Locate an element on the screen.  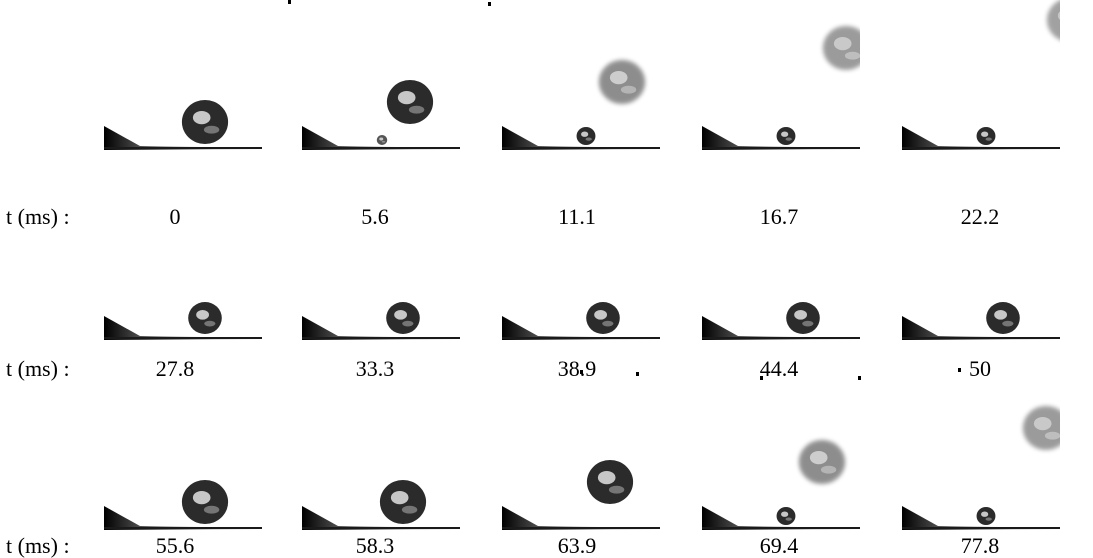
time-value-label: 27.8 is located at coordinates (175, 368).